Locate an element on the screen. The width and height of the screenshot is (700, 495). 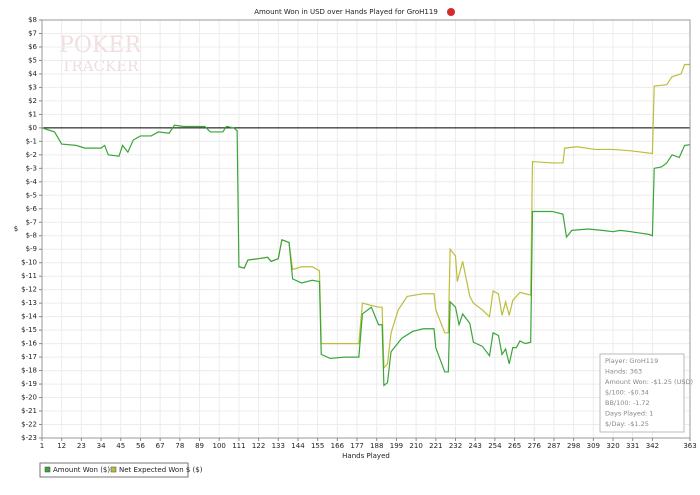
x-tick-label: 320 is located at coordinates (612, 446).